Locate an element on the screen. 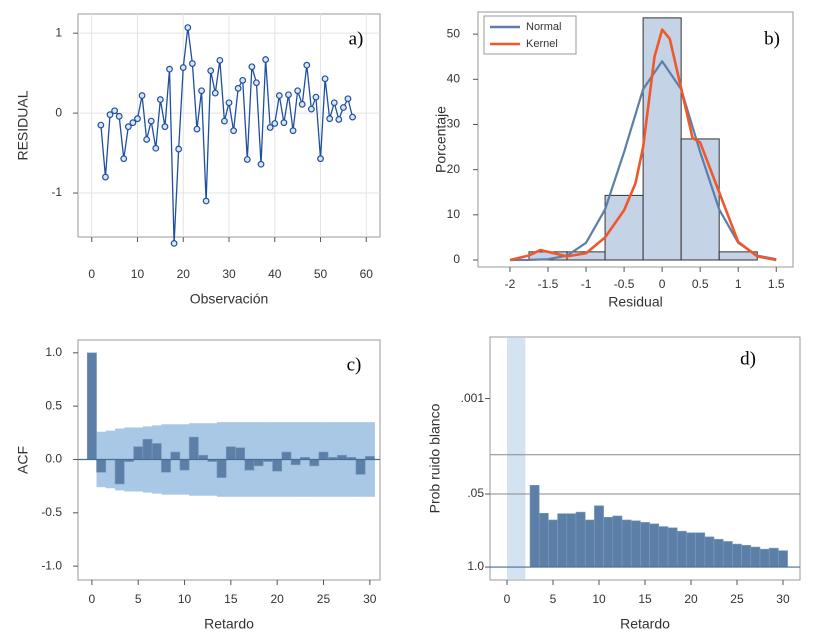  x-tick-label: 25 is located at coordinates (324, 599).